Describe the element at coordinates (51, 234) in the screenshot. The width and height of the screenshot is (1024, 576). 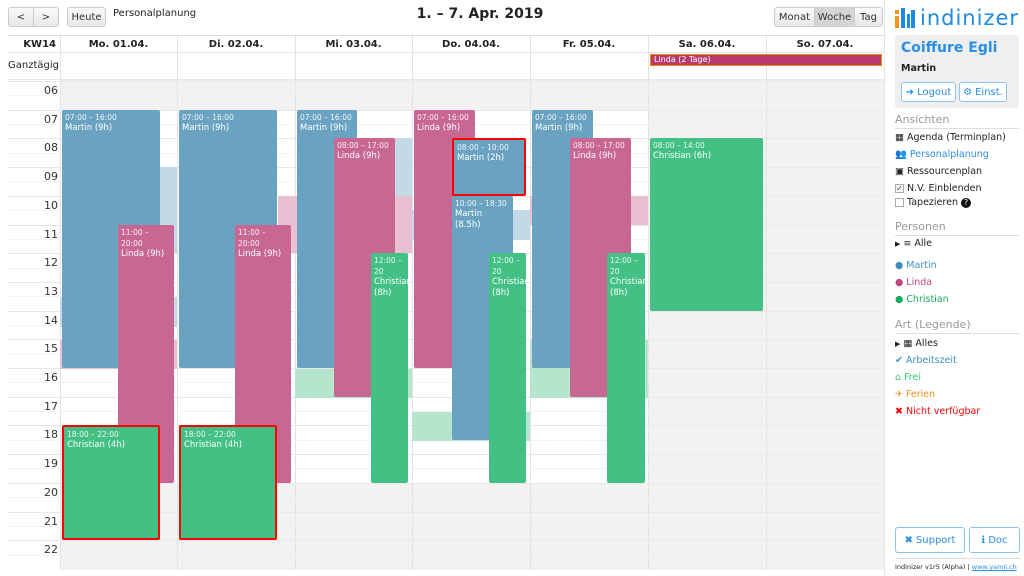
I see `hour-label: 11` at that location.